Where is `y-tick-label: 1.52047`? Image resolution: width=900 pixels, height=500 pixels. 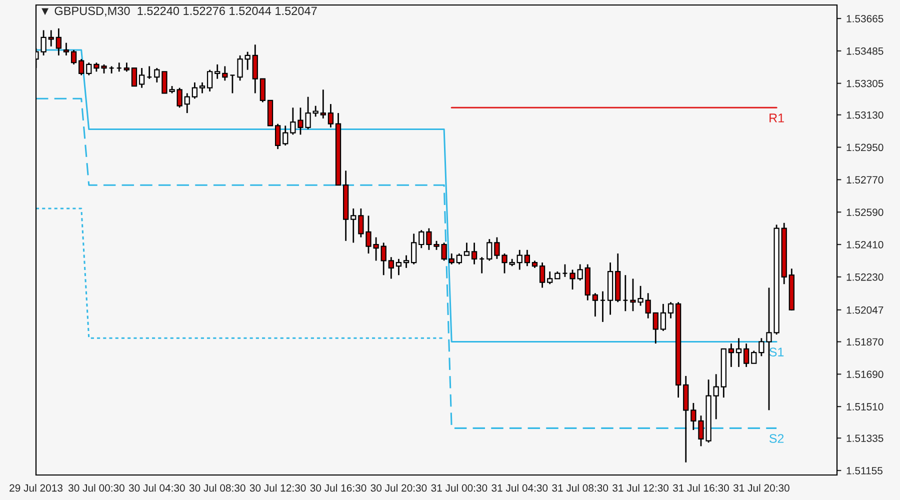 y-tick-label: 1.52047 is located at coordinates (865, 310).